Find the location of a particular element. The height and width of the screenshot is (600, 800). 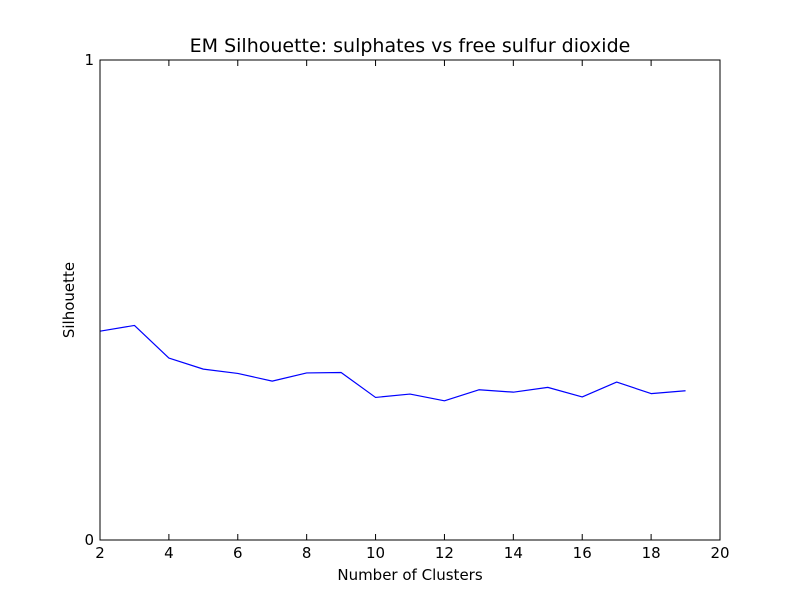

x-tick-label: 4 is located at coordinates (169, 553).